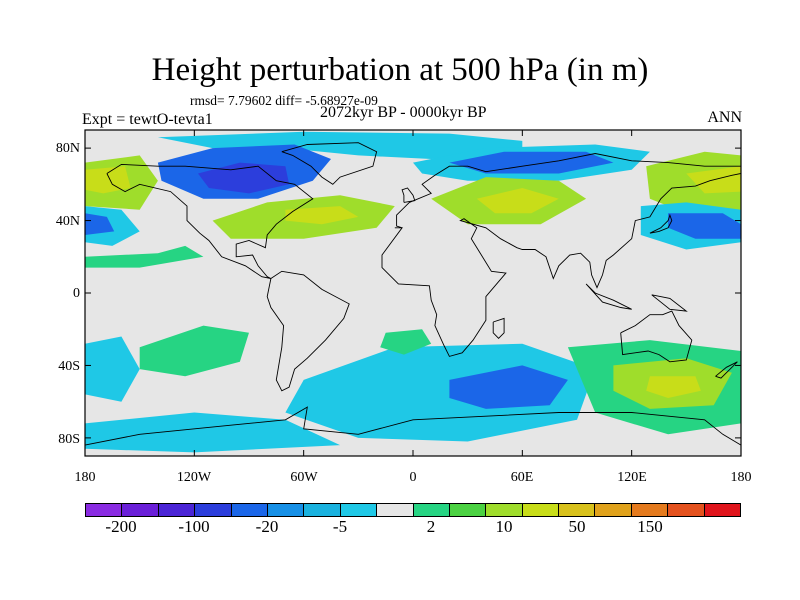 The image size is (800, 600). What do you see at coordinates (726, 370) in the screenshot?
I see `coastline-new-zealand` at bounding box center [726, 370].